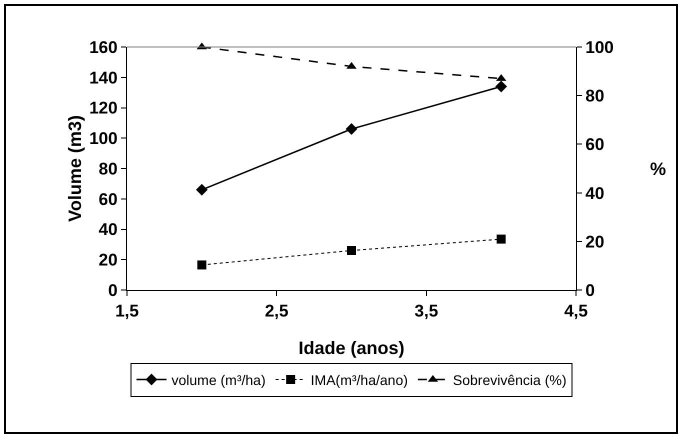 The image size is (684, 440). Describe the element at coordinates (590, 290) in the screenshot. I see `y2-tick-label: 0` at that location.